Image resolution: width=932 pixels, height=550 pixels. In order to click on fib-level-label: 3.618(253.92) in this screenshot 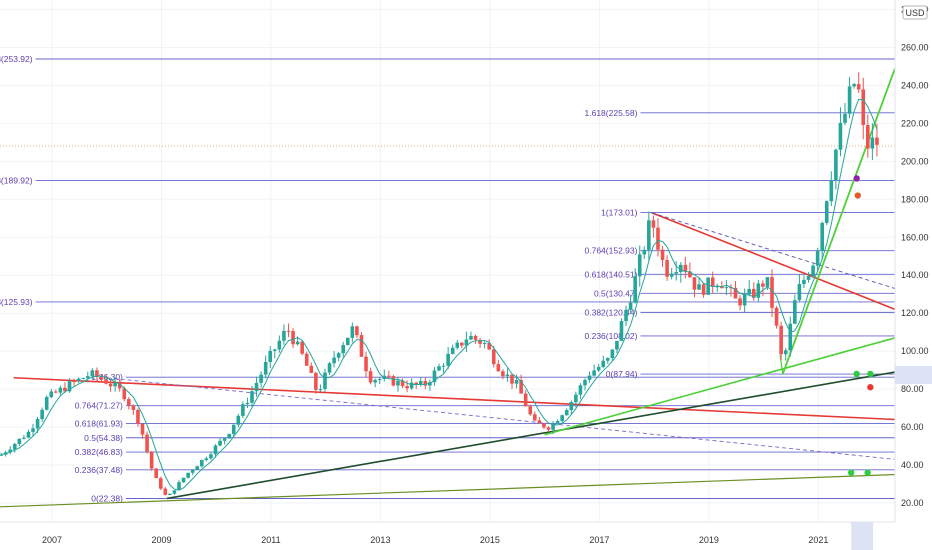, I will do `click(16, 59)`.